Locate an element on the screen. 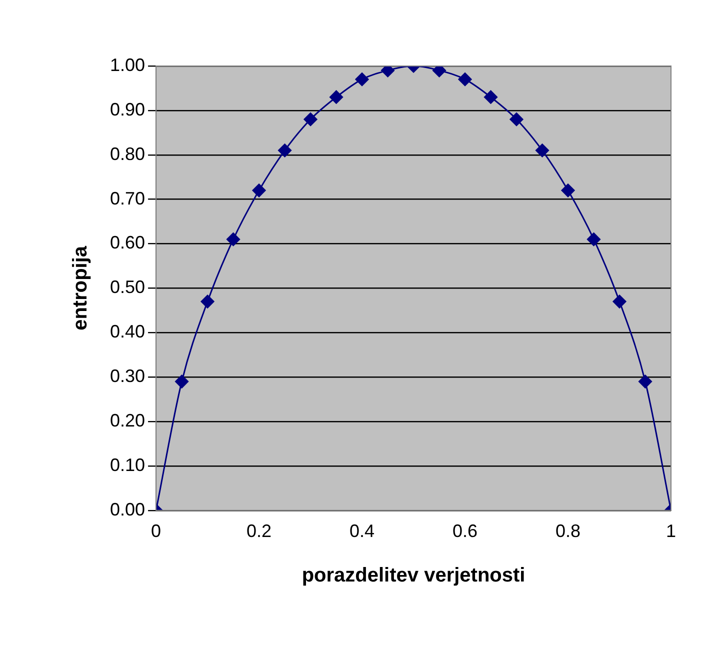 The image size is (716, 667). x-tick-label: 0.4 is located at coordinates (362, 531).